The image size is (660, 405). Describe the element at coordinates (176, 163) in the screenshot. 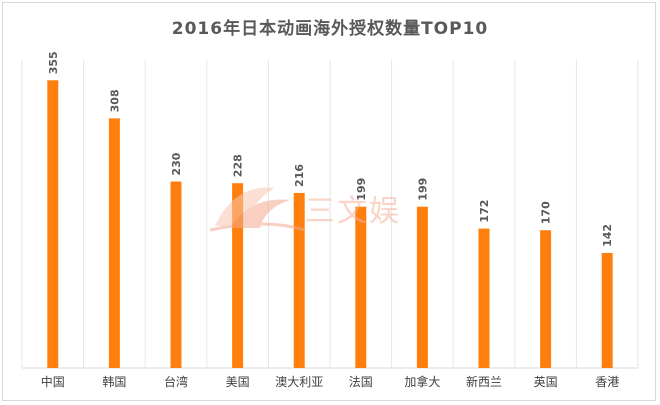

I see `data-label-2: 230` at that location.